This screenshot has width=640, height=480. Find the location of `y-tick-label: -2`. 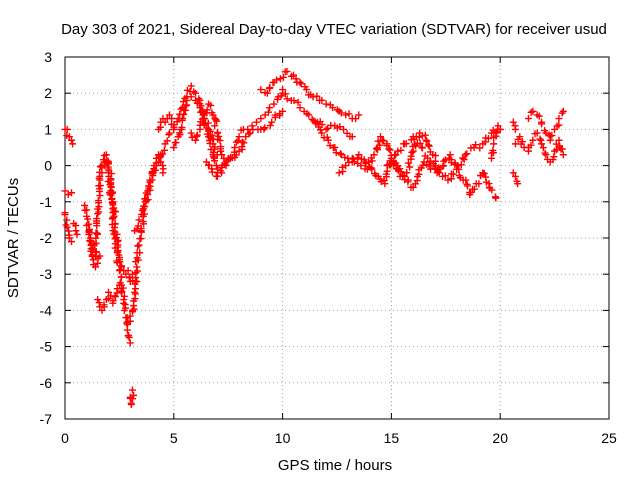

y-tick-label: -2 is located at coordinates (46, 238).